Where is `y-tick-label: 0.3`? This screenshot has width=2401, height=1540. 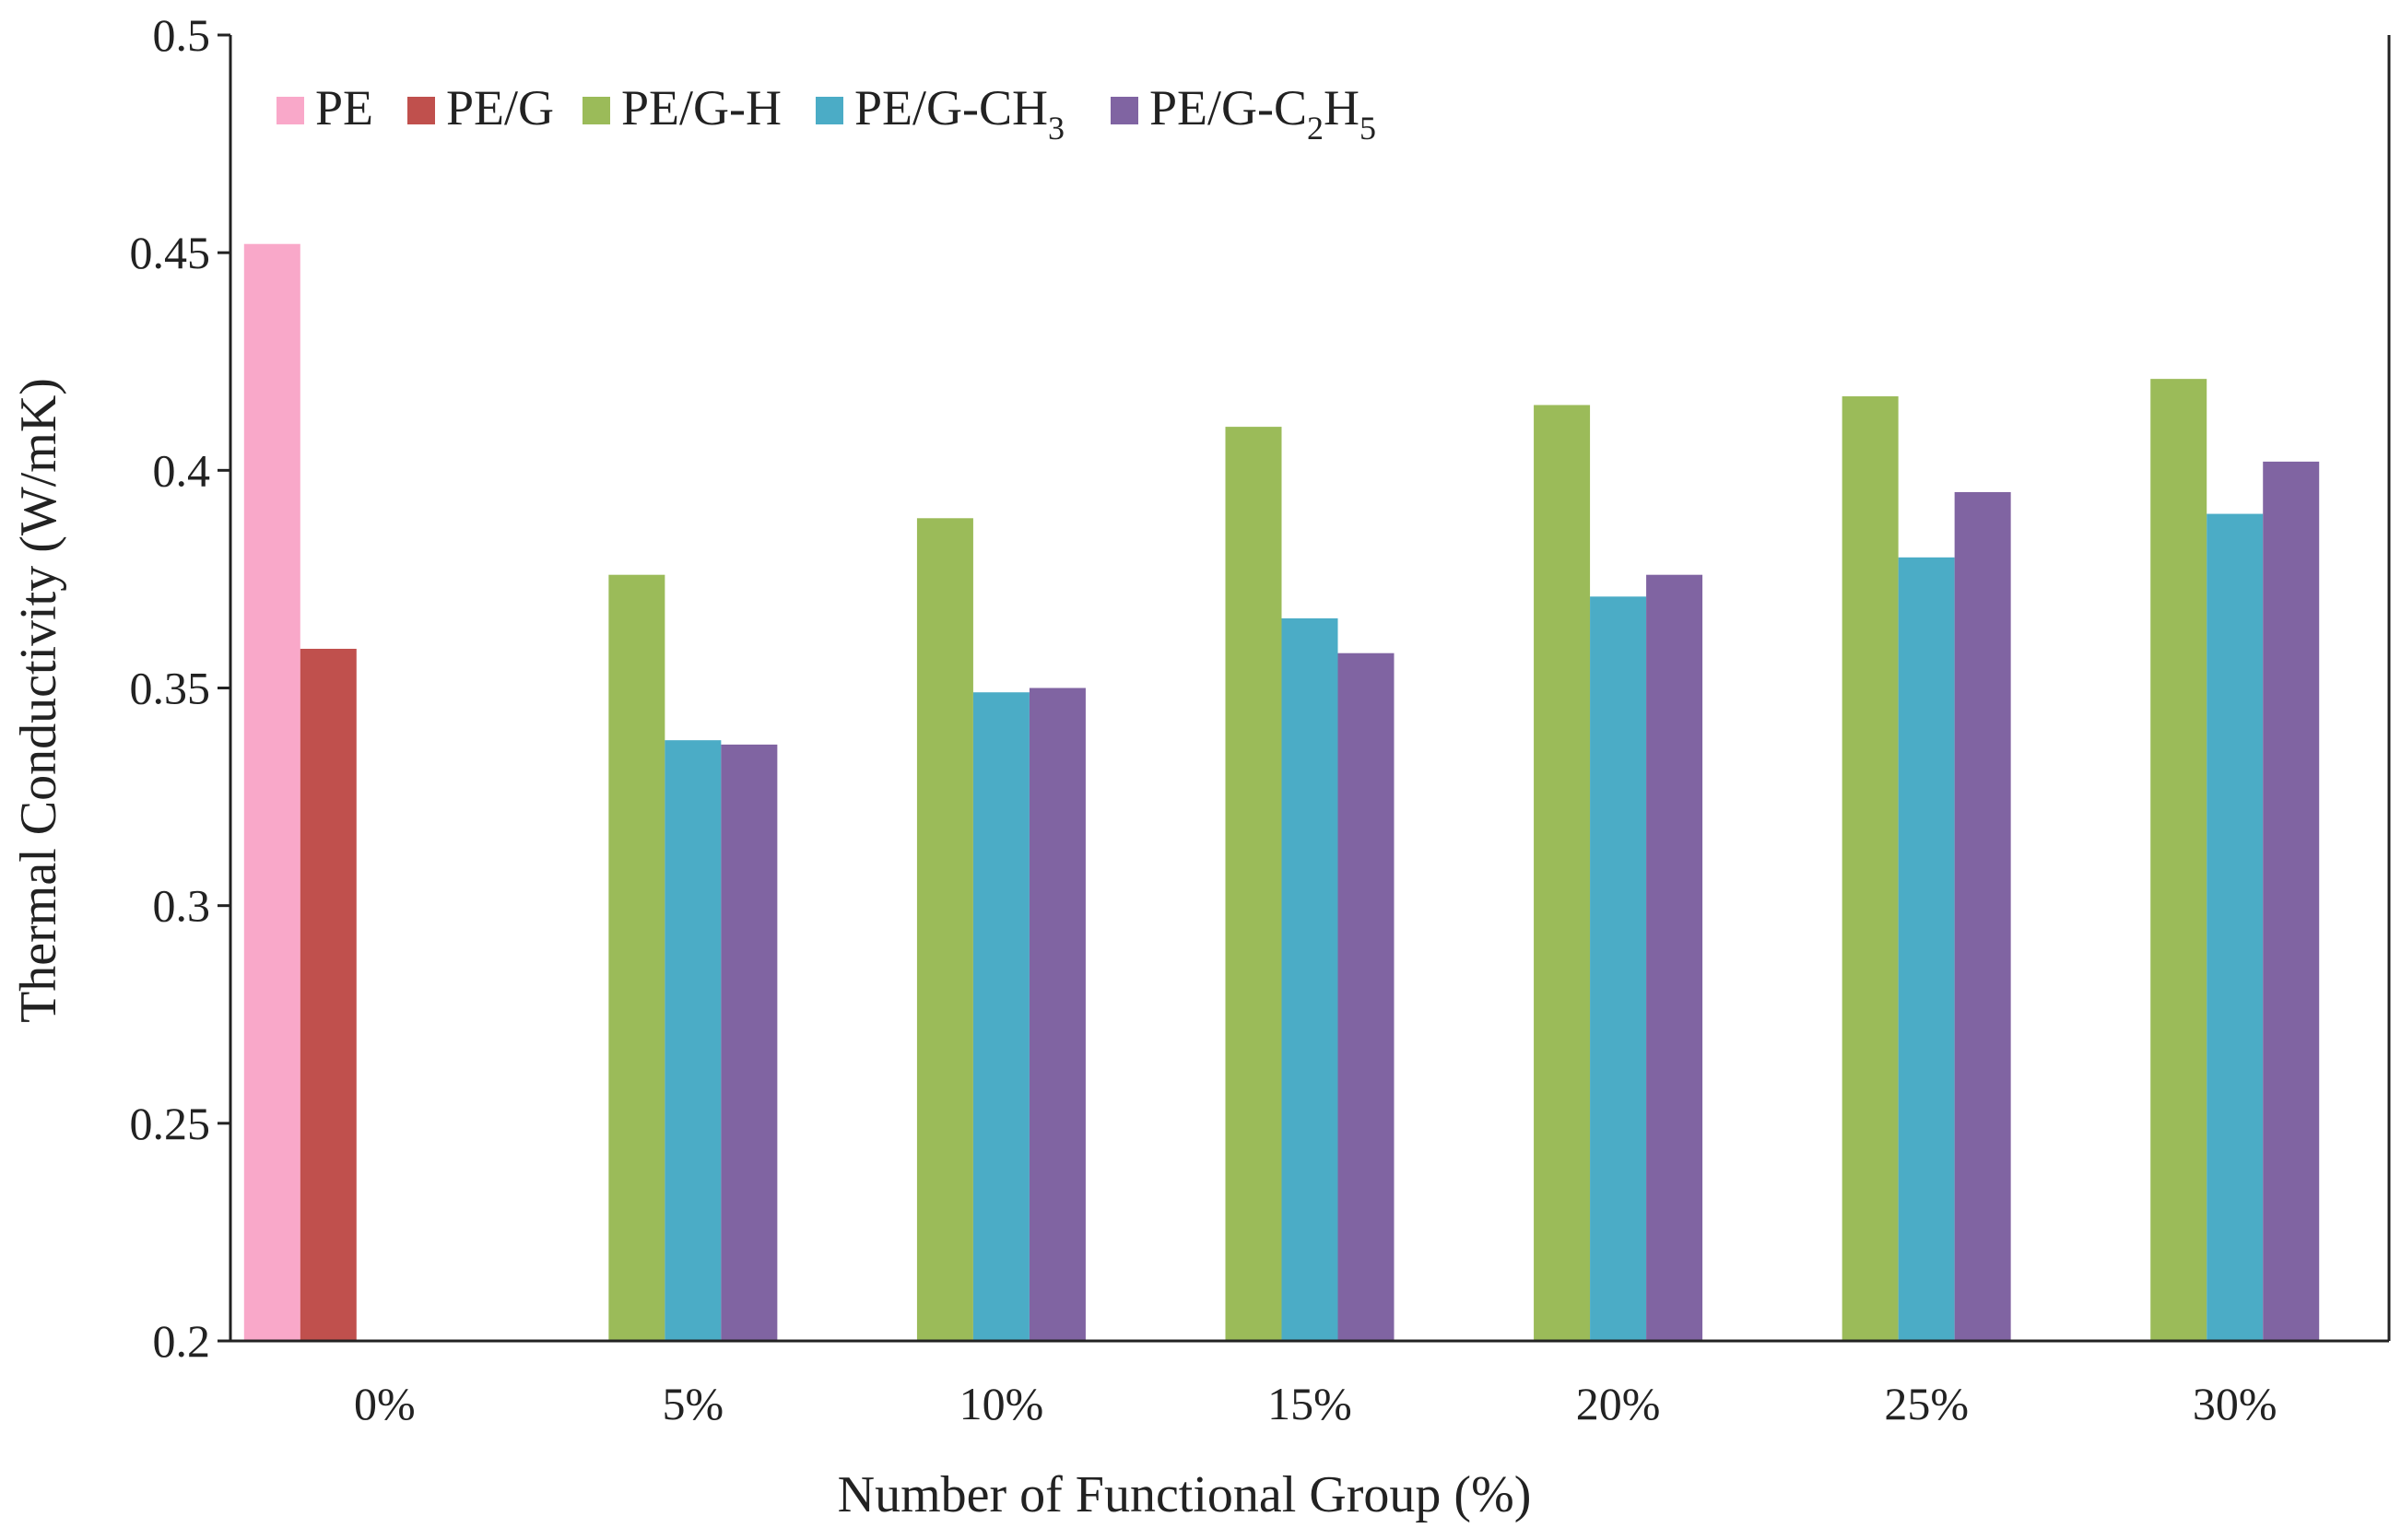
y-tick-label: 0.3 is located at coordinates (182, 906).